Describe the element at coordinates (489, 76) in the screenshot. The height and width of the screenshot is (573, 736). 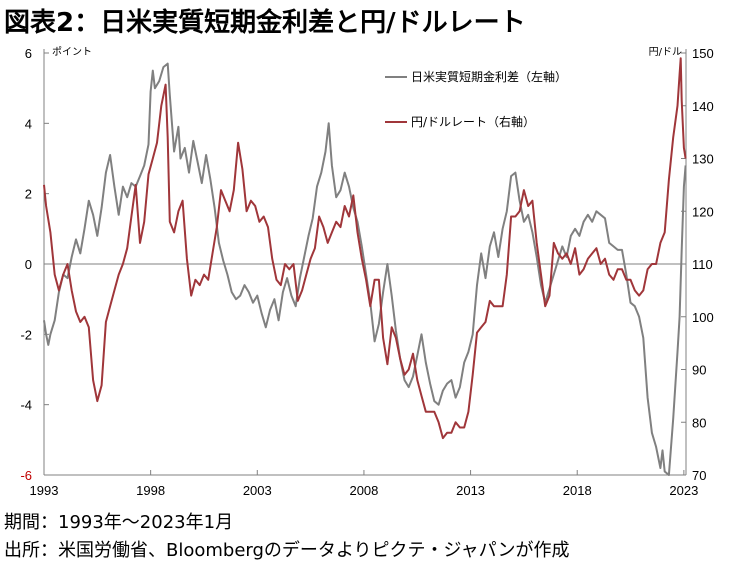
I see `legend-label: 日米実質短期金利差（左軸）` at that location.